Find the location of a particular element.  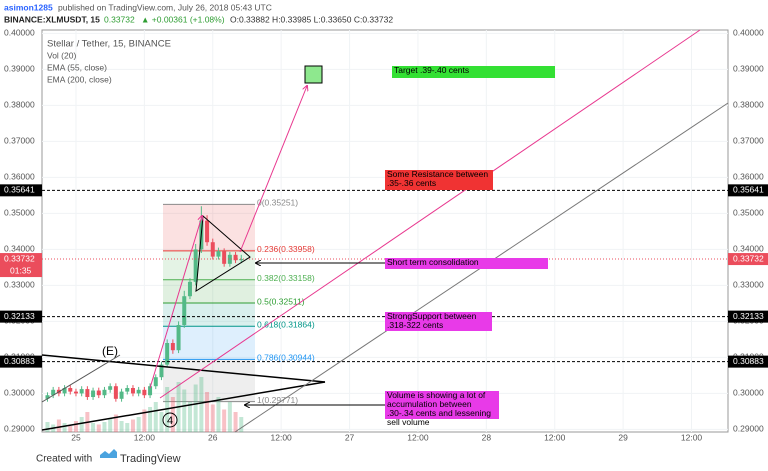

y-tick-label: 0.37000 is located at coordinates (748, 141).